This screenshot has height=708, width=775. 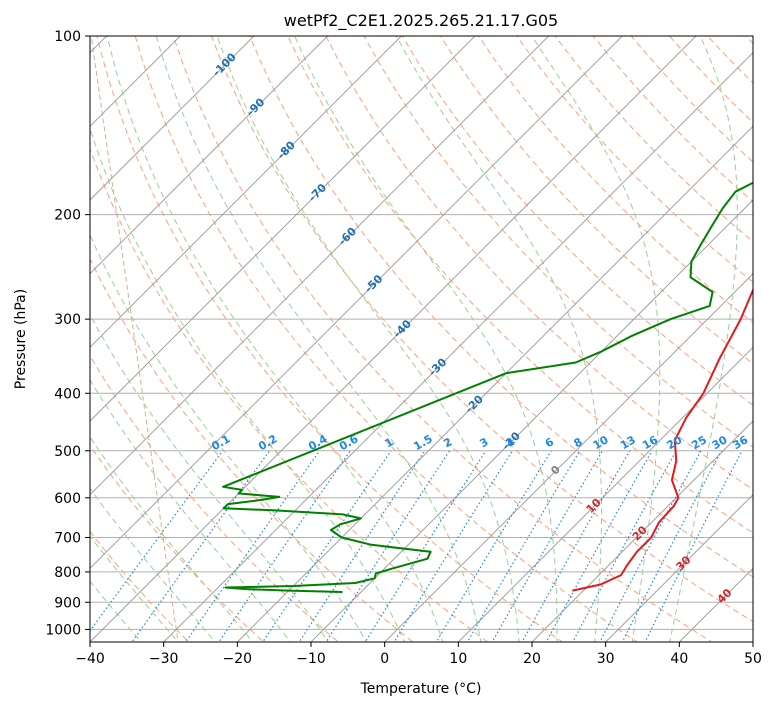 I want to click on y-tick-label: 300, so click(x=67, y=320).